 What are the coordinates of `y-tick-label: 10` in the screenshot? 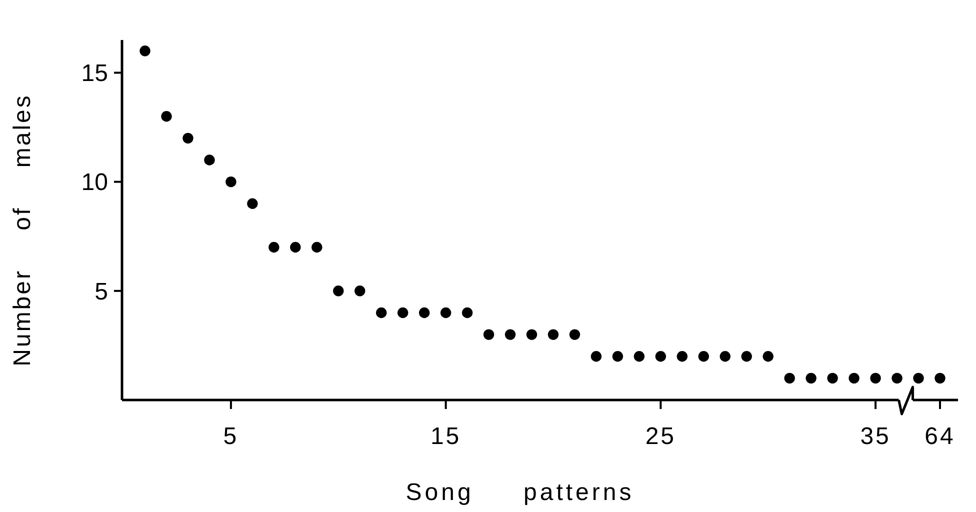 It's located at (94, 182).